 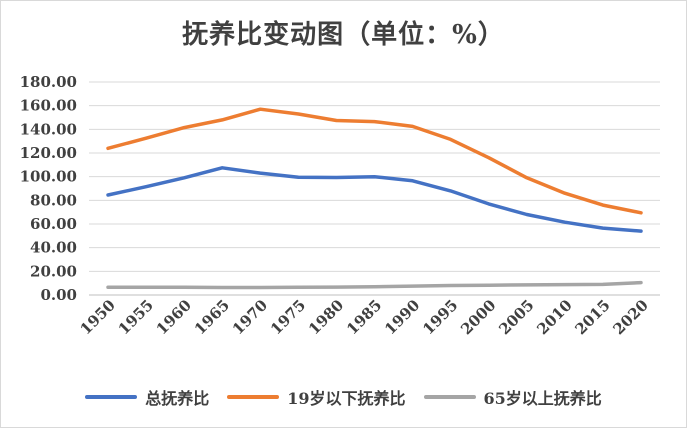 I want to click on x-tick-label: 2005, so click(x=516, y=317).